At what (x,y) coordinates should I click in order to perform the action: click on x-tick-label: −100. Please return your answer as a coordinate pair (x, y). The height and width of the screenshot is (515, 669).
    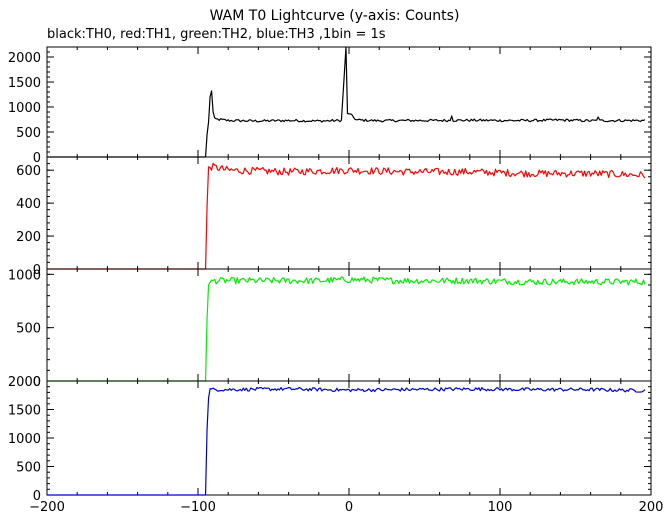
    Looking at the image, I should click on (198, 507).